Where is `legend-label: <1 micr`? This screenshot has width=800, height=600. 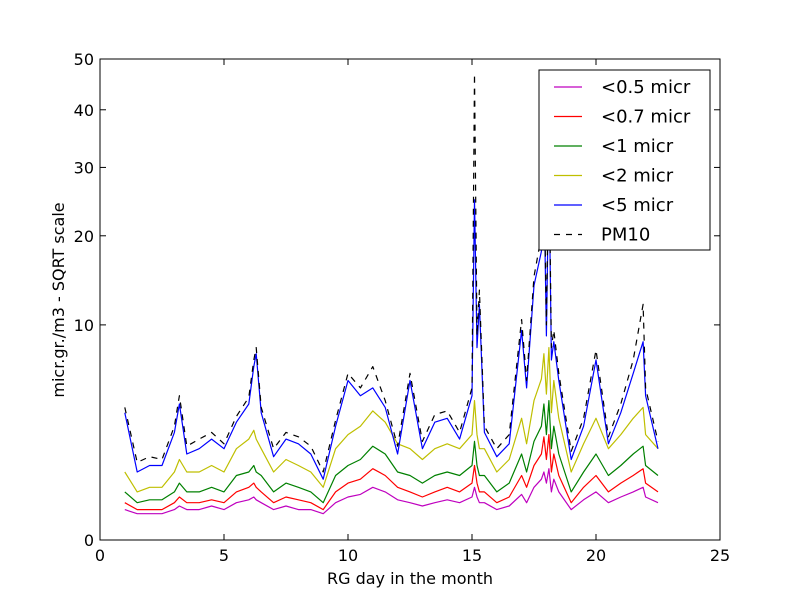
legend-label: <1 micr is located at coordinates (637, 146).